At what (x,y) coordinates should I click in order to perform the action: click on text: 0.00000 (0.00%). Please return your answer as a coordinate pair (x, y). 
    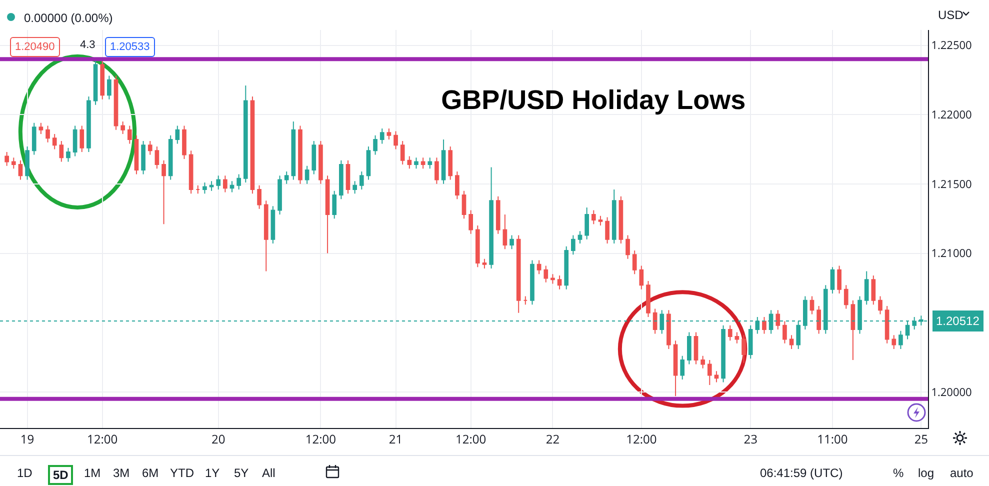
    Looking at the image, I should click on (68, 18).